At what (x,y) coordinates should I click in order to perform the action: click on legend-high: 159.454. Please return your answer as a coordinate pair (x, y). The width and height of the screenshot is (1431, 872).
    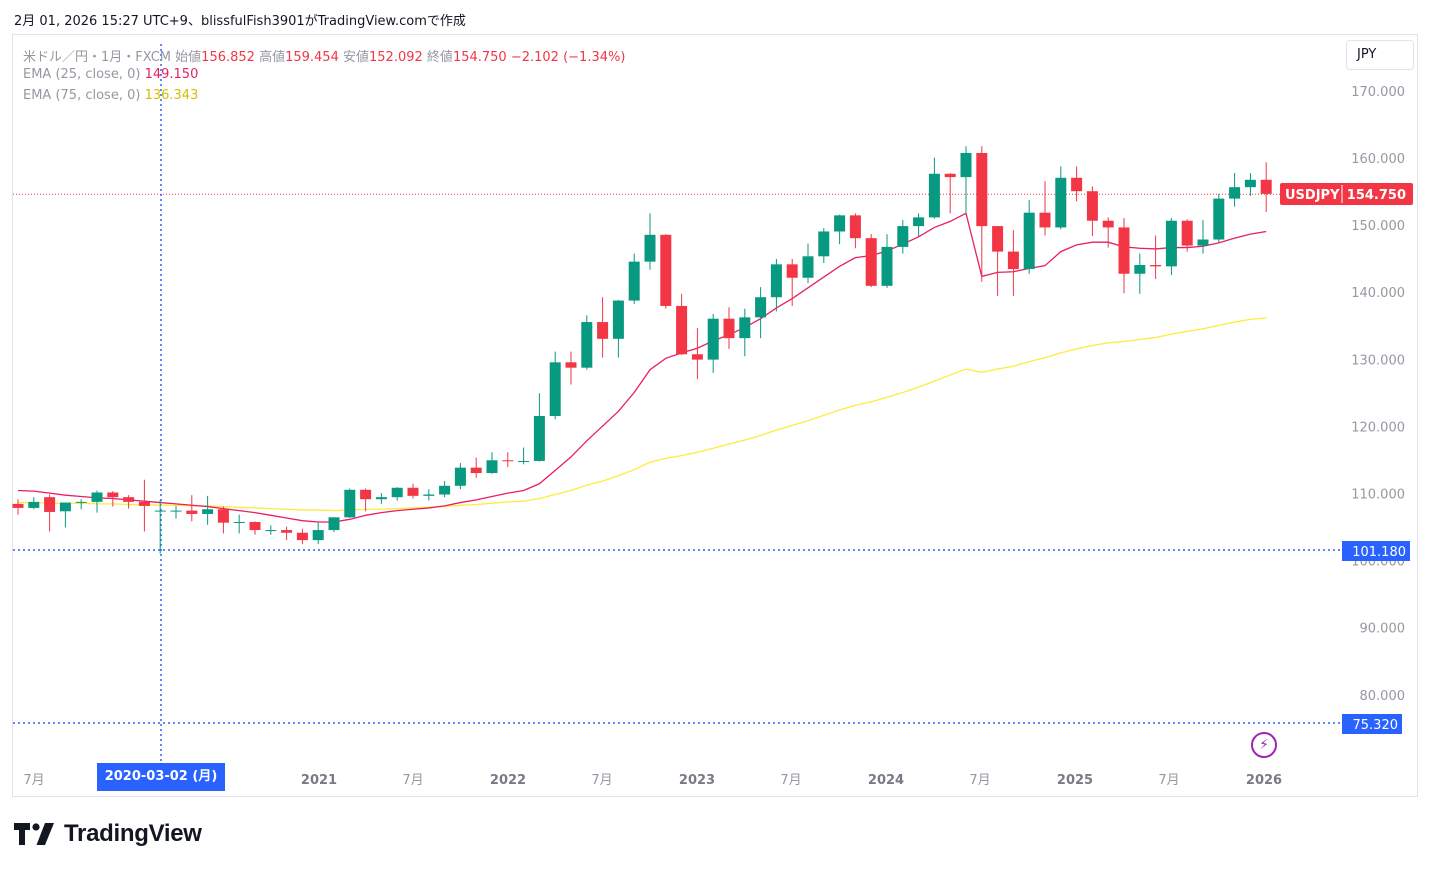
    Looking at the image, I should click on (312, 57).